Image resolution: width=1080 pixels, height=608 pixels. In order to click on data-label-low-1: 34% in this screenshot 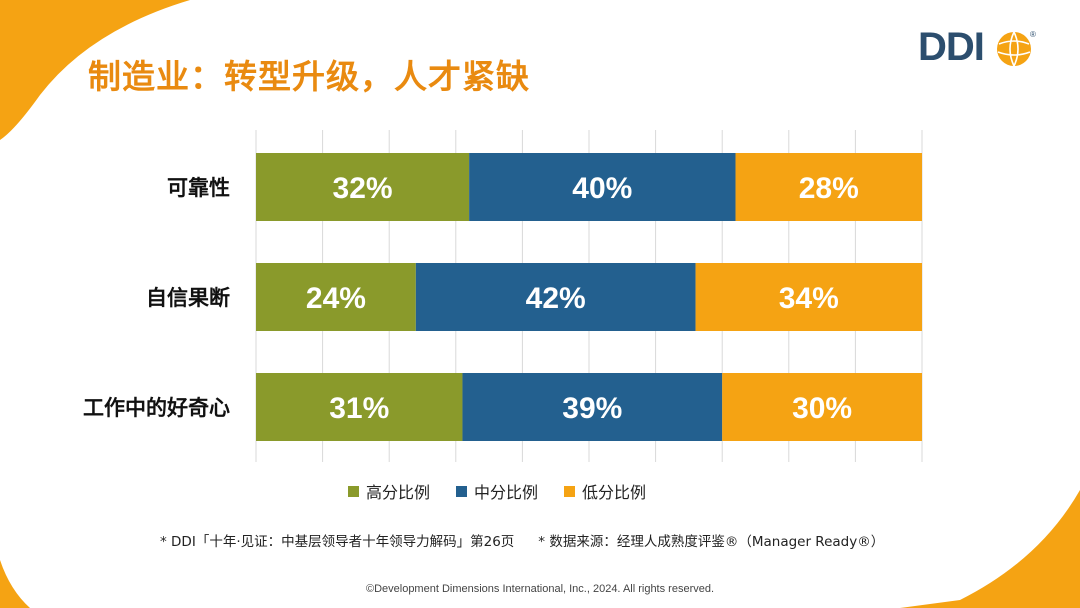, I will do `click(809, 298)`.